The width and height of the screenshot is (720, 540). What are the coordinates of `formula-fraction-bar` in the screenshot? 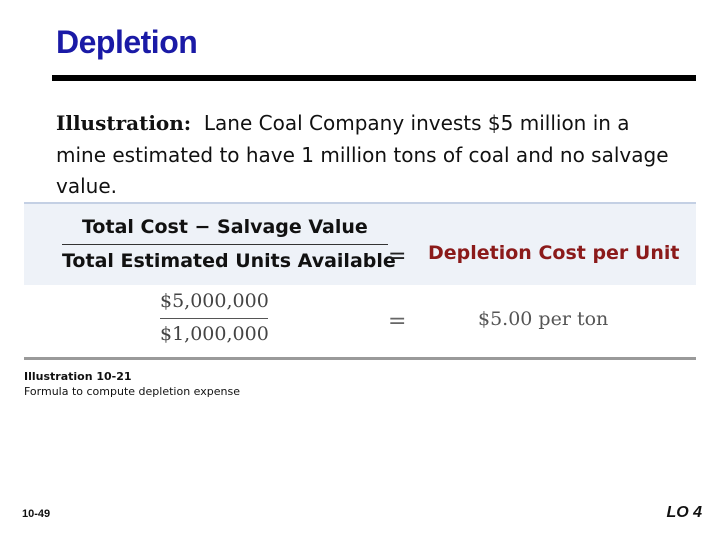 It's located at (225, 244).